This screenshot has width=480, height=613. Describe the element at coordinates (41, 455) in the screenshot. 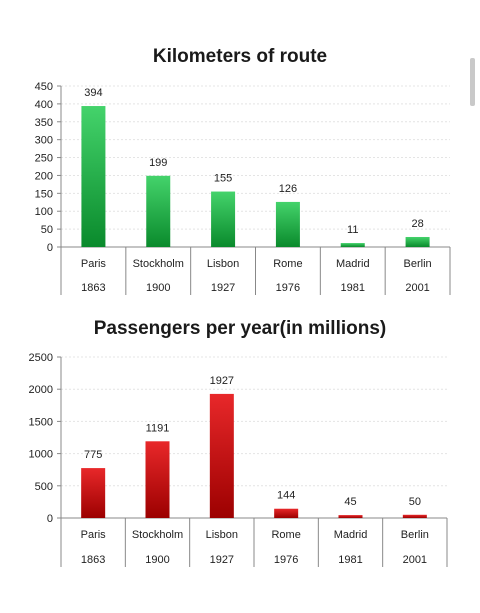

I see `y-tick-label: 1000` at that location.